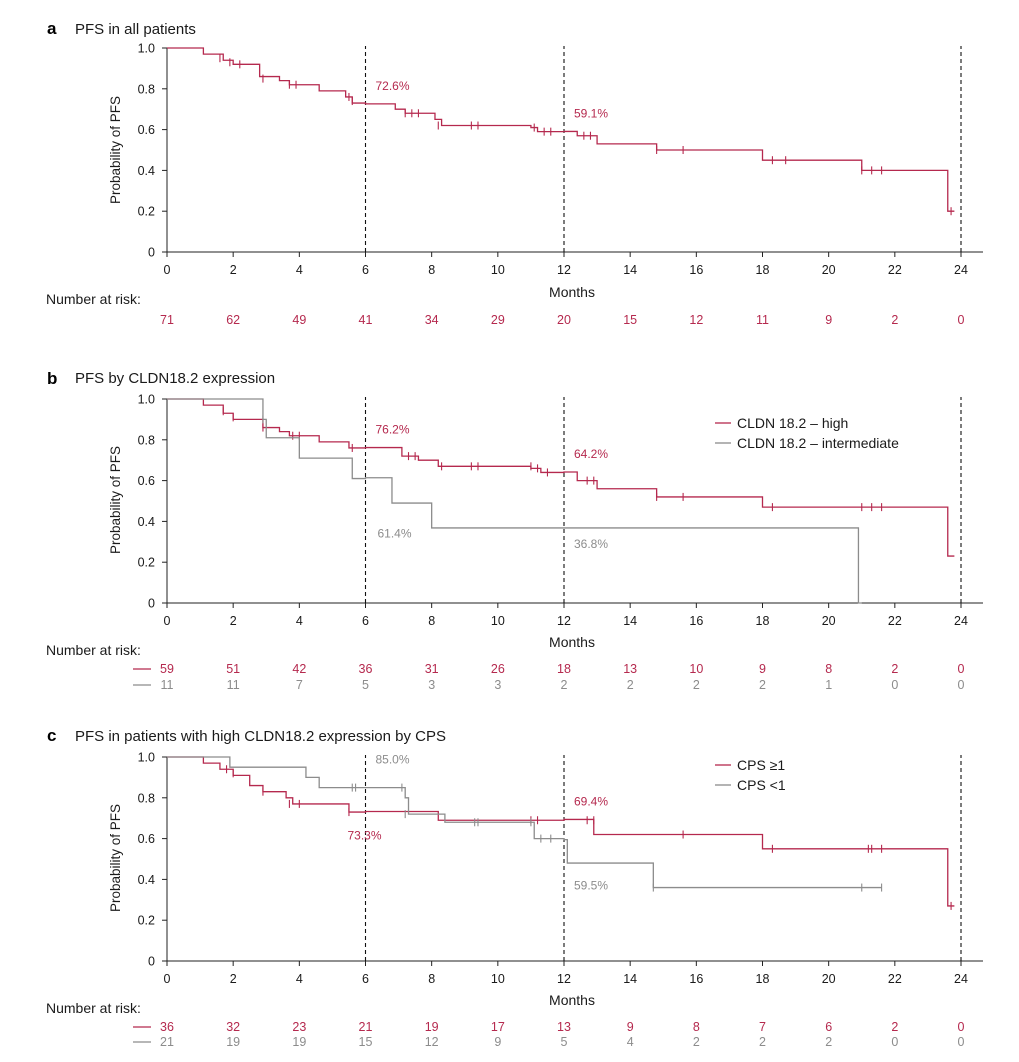  Describe the element at coordinates (763, 979) in the screenshot. I see `panel-c-x-tick-label: 18` at that location.